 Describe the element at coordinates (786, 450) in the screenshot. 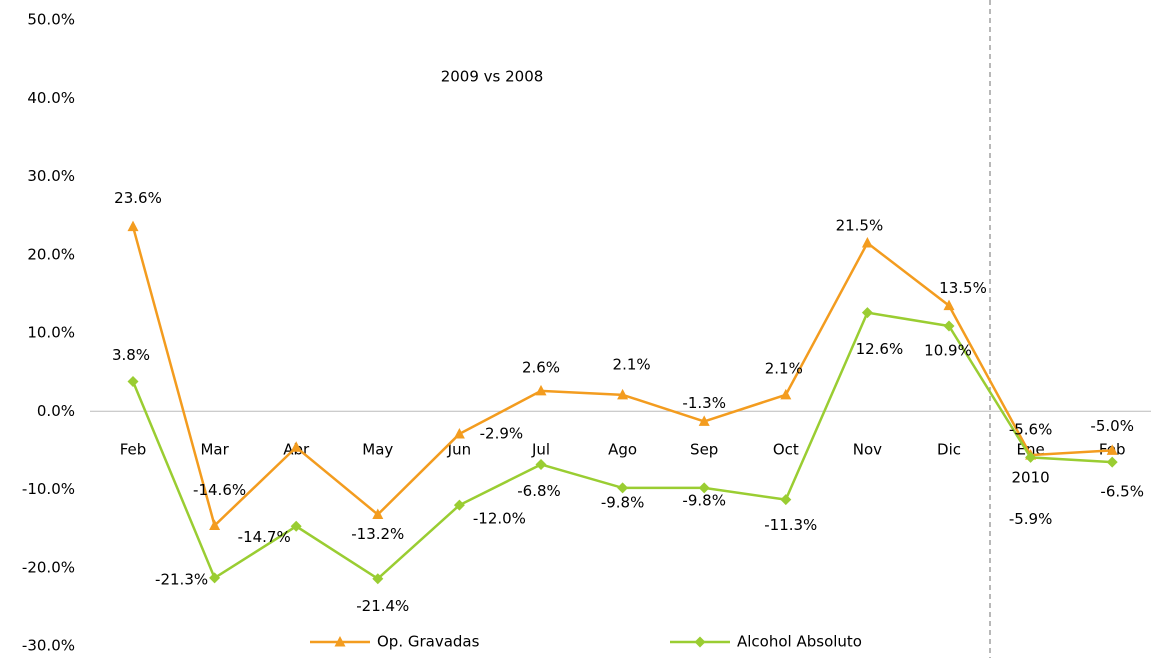

I see `x-tick-label: Oct` at that location.